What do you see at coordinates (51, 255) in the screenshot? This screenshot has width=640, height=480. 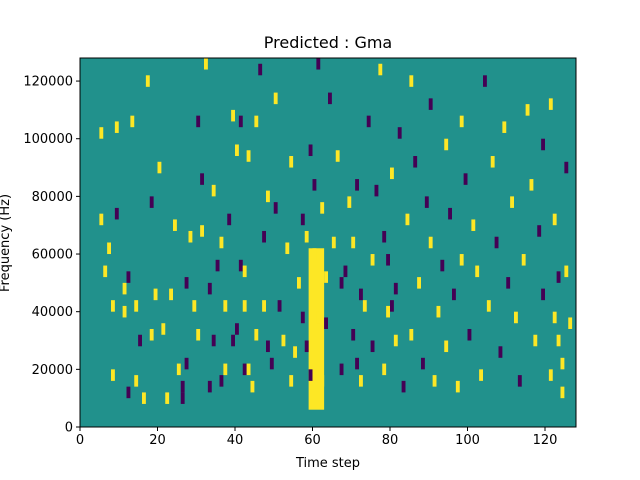 I see `y-axis: 0 20000 40000 60000 80000 100000 120000` at bounding box center [51, 255].